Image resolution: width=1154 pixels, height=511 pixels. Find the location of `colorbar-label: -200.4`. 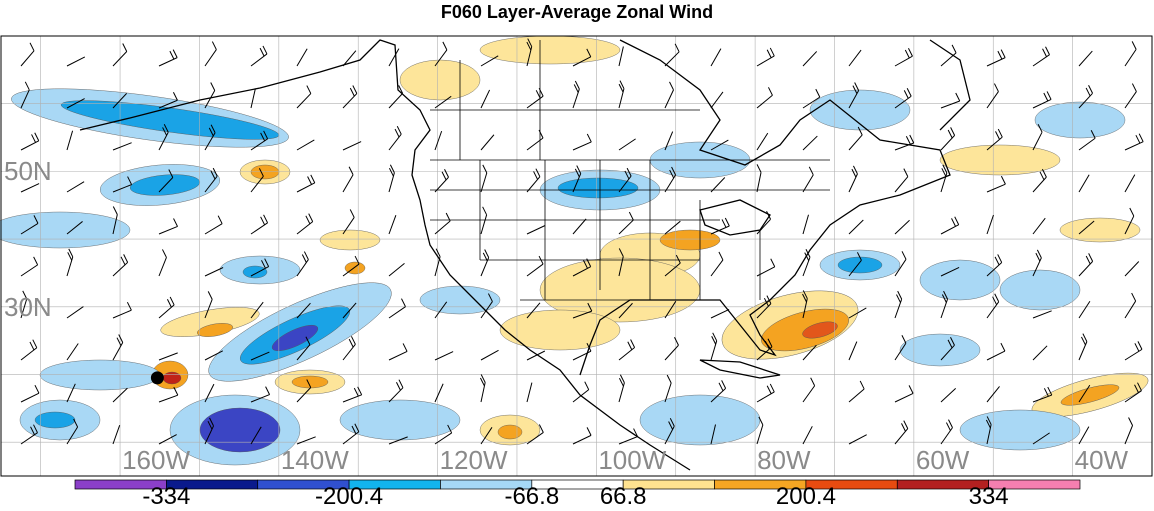

colorbar-label: -200.4 is located at coordinates (349, 496).